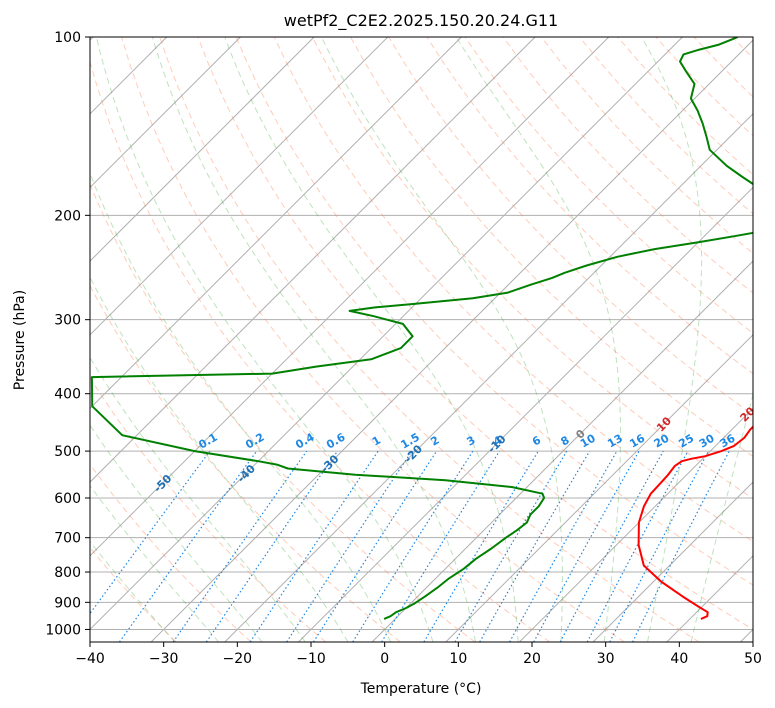  Describe the element at coordinates (67, 539) in the screenshot. I see `y-tick-label: 700` at that location.